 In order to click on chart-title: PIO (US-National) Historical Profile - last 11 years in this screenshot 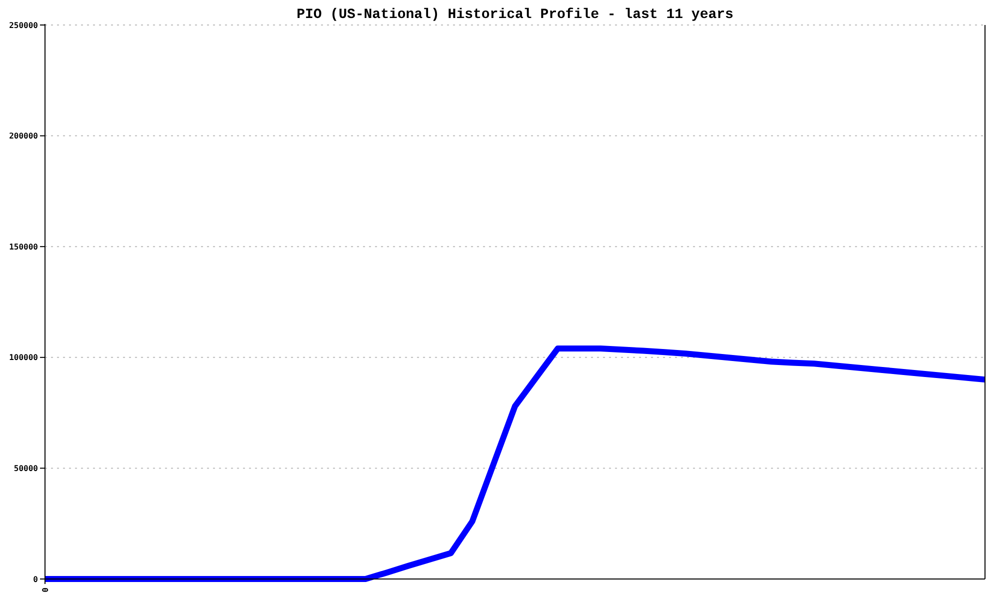, I will do `click(515, 15)`.